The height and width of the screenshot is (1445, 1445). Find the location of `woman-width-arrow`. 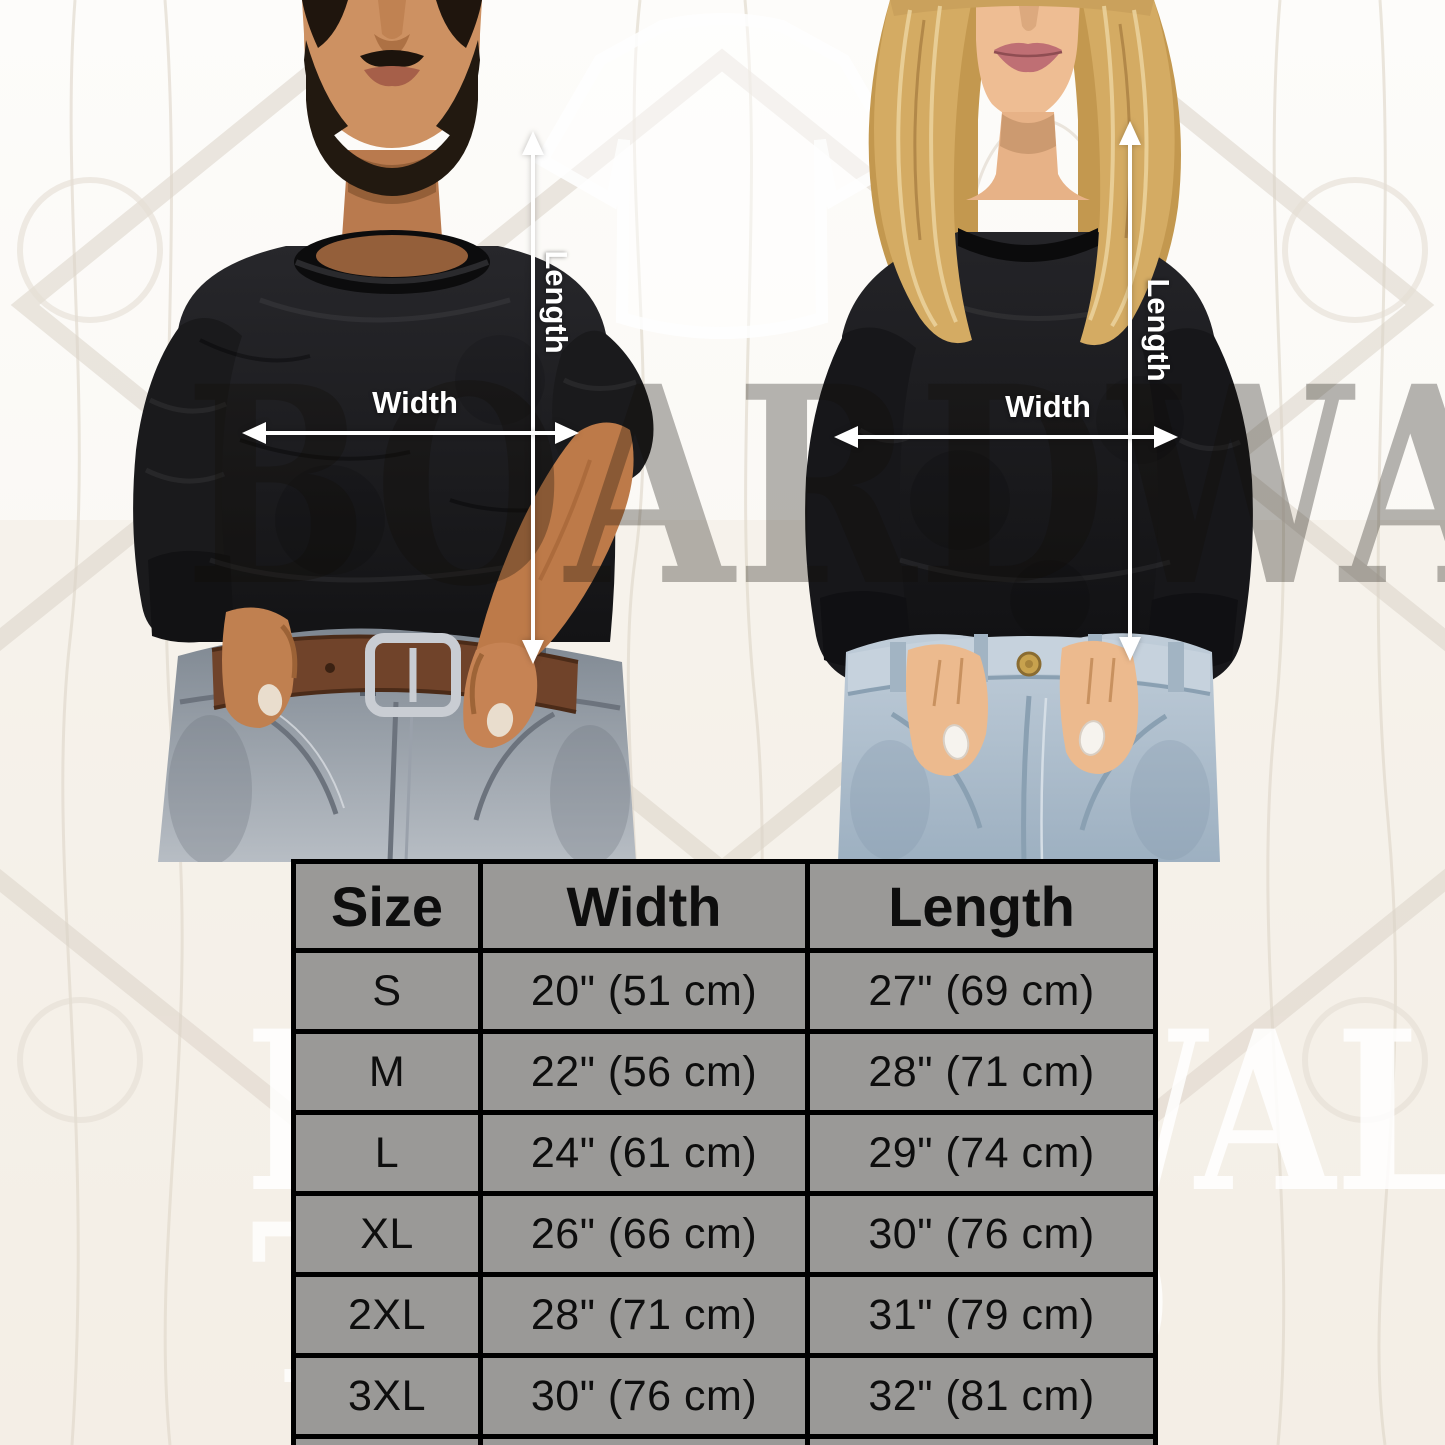

woman-width-arrow is located at coordinates (1006, 437).